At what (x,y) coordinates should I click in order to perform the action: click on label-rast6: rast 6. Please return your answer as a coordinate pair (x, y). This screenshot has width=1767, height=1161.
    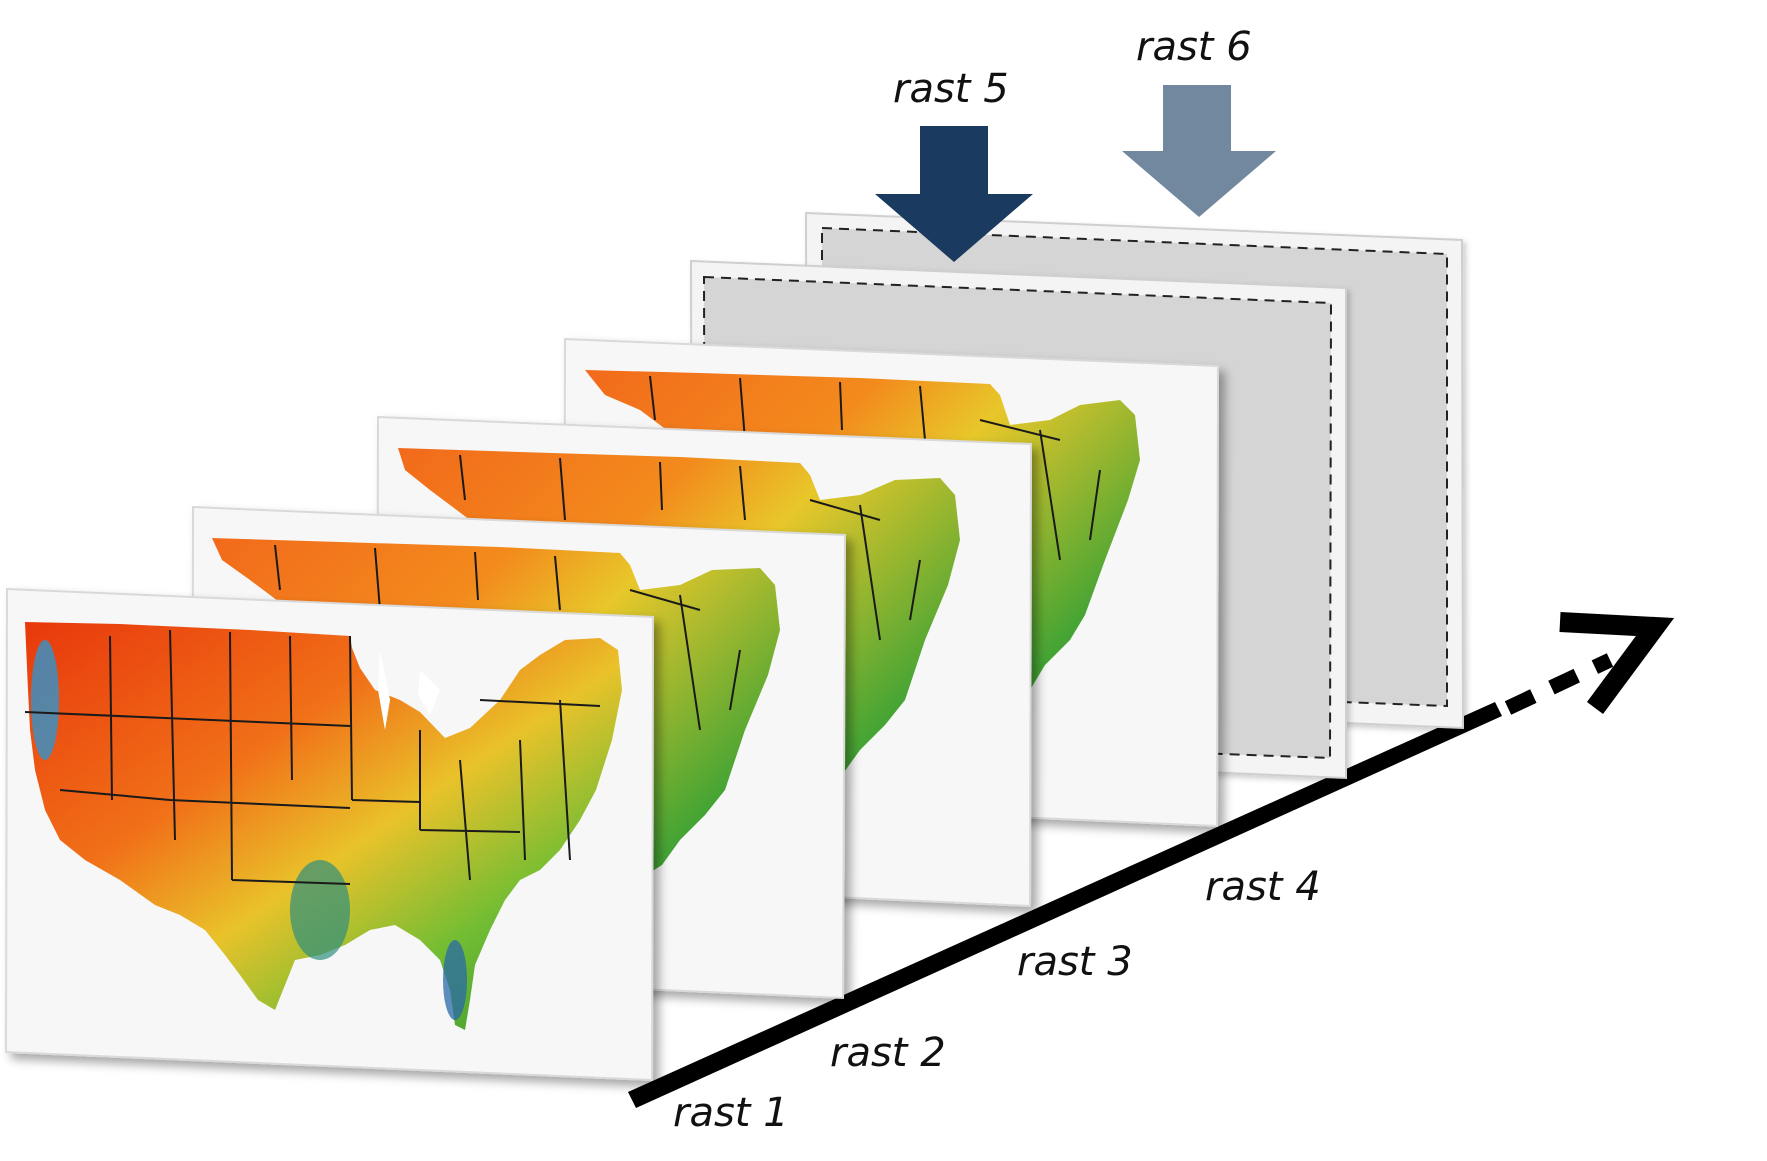
    Looking at the image, I should click on (1194, 47).